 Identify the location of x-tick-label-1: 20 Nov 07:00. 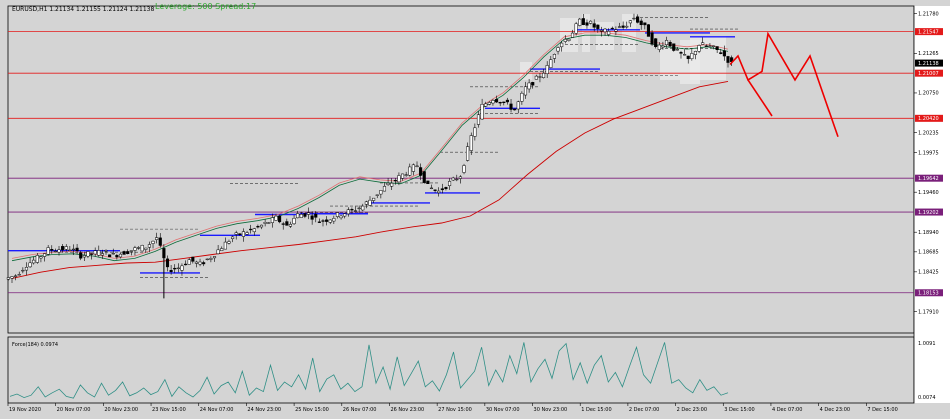
(74, 410).